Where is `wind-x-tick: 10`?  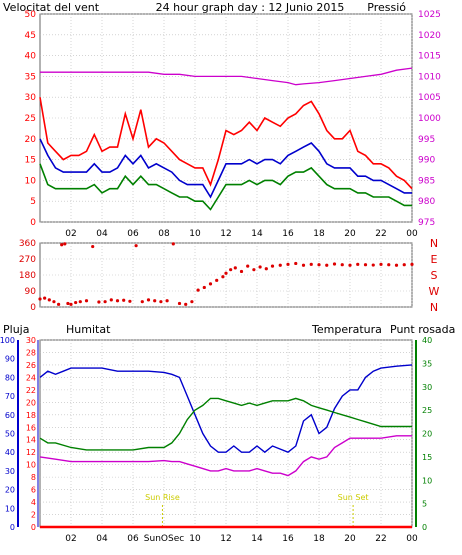 wind-x-tick: 10 is located at coordinates (195, 234).